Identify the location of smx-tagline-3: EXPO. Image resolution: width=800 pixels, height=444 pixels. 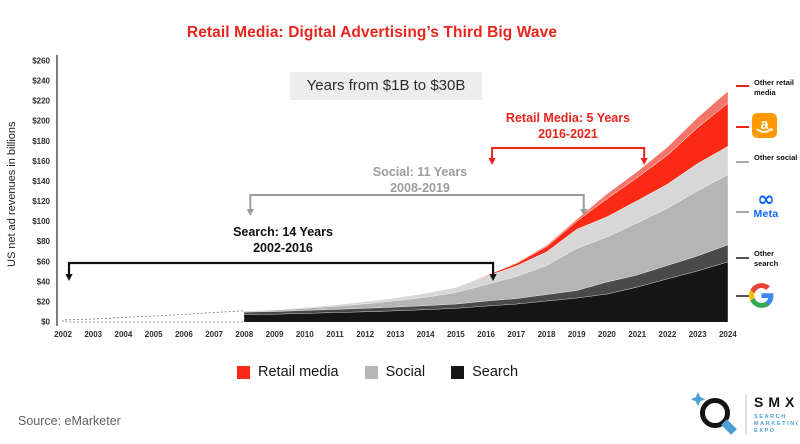
(765, 431).